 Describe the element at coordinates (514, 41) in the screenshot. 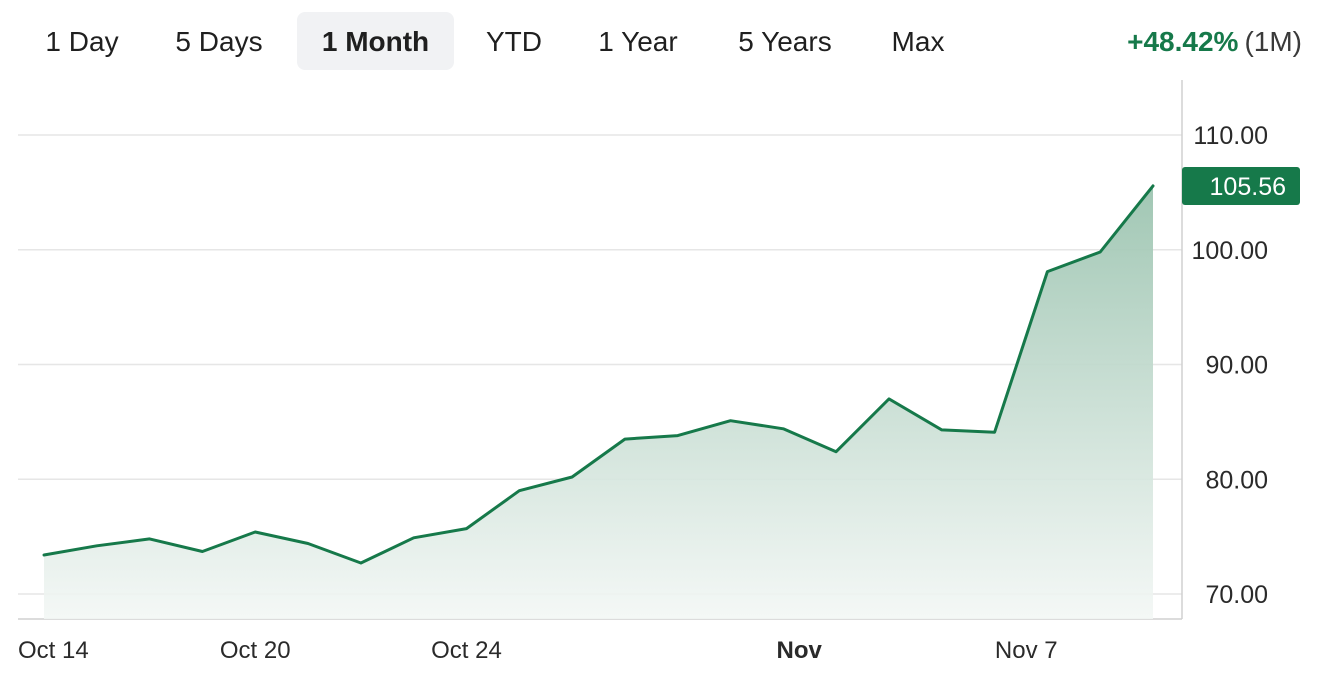

I see `range-tab-ytd: YTD` at that location.